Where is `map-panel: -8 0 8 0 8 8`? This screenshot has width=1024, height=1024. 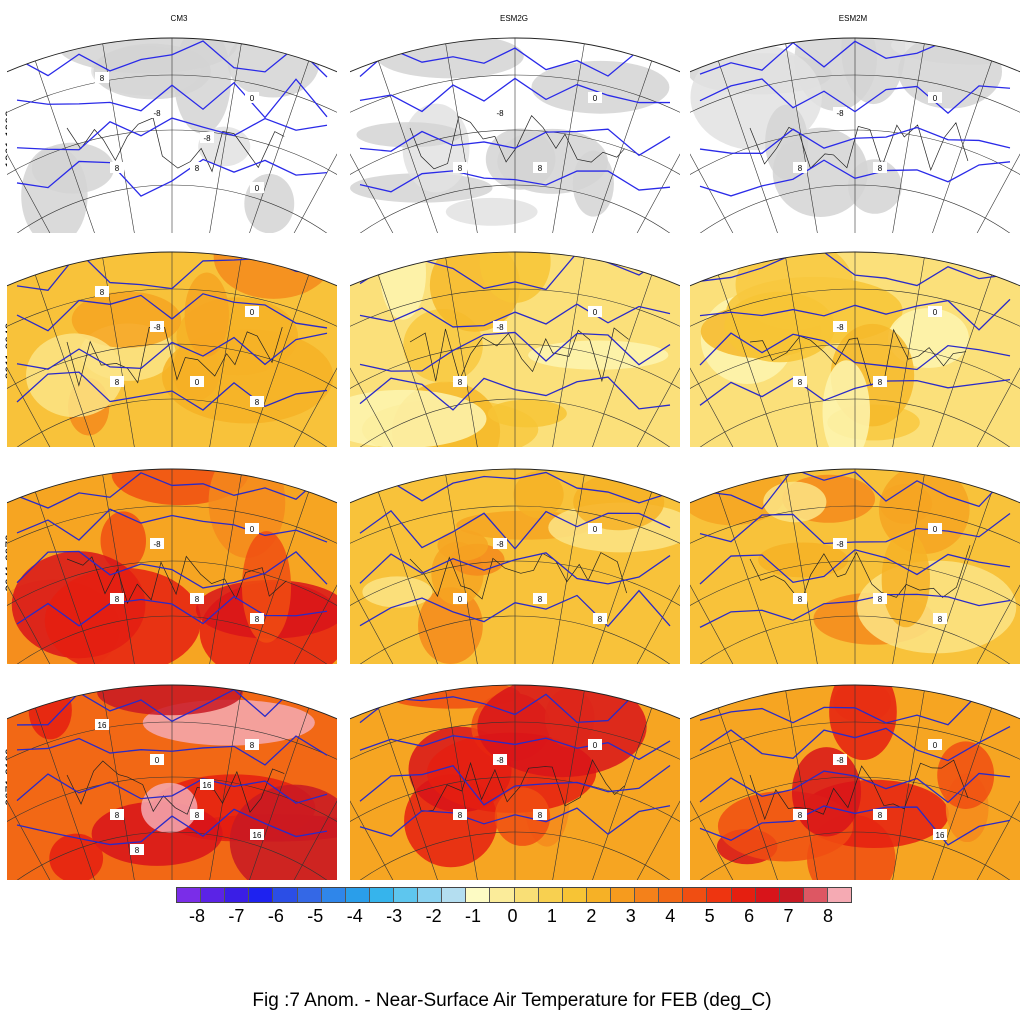
map-panel: -8 0 8 0 8 8 is located at coordinates (172, 339).